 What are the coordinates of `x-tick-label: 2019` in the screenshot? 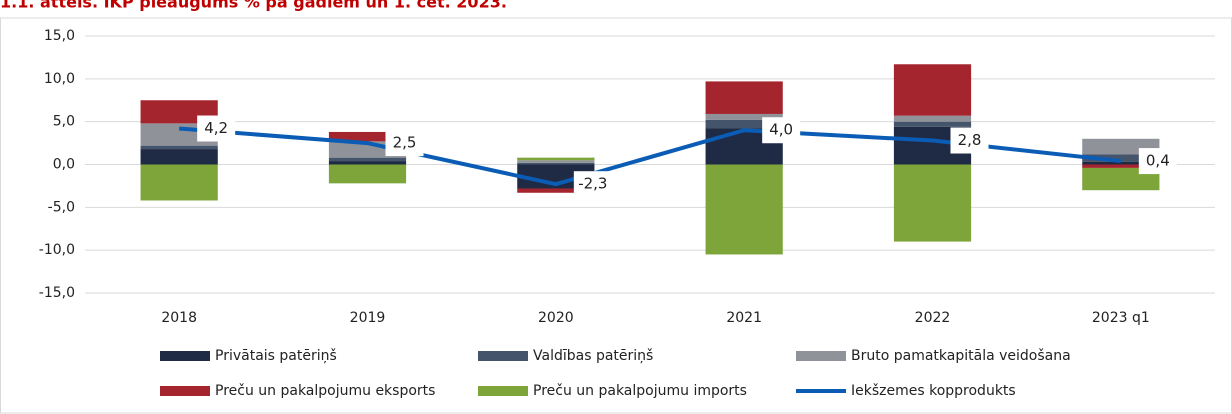 It's located at (368, 318).